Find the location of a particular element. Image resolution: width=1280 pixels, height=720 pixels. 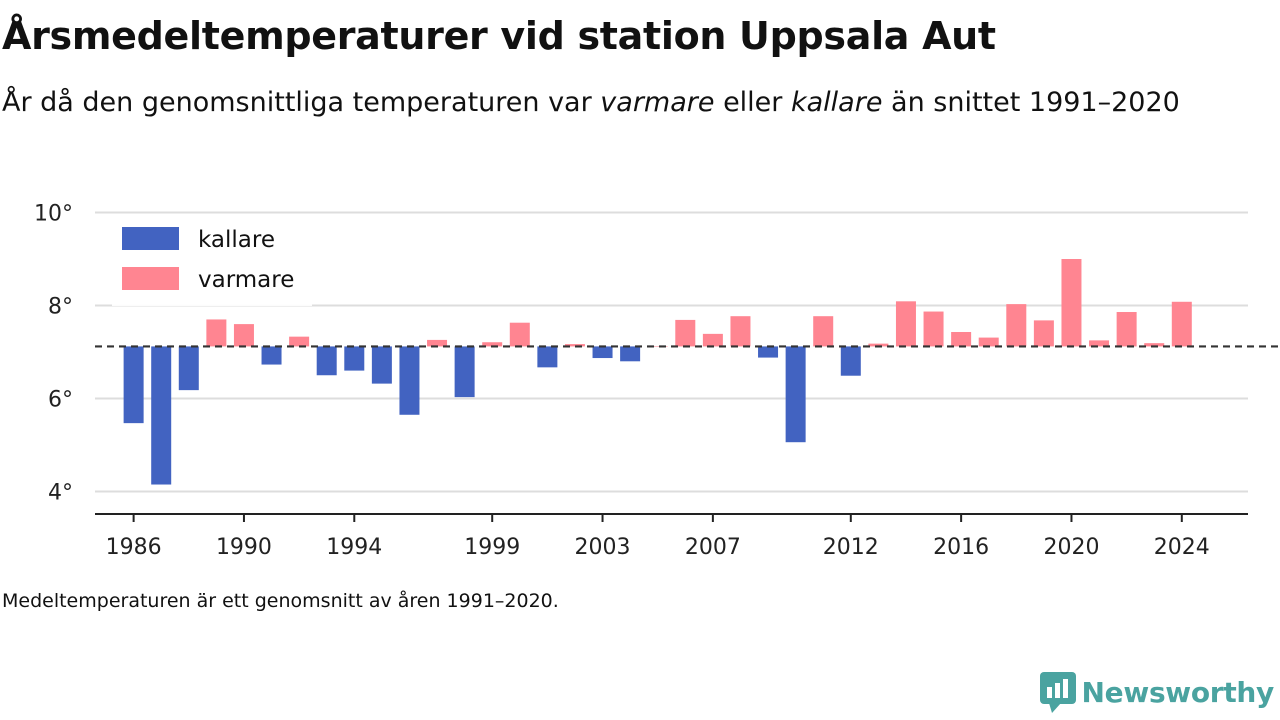

y-tick-label: 4° is located at coordinates (60, 493).